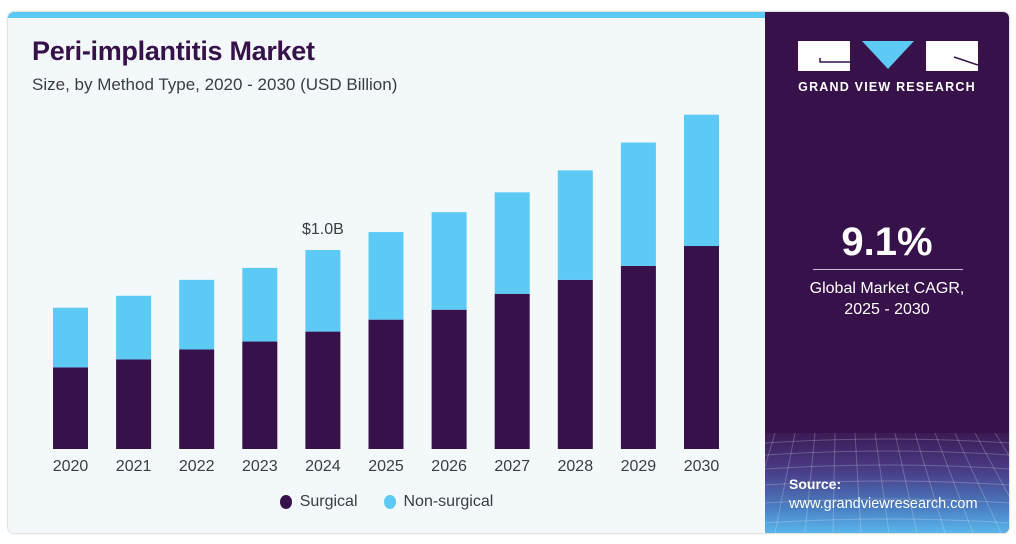  What do you see at coordinates (173, 51) in the screenshot?
I see `chart-title: Peri-implantitis Market` at bounding box center [173, 51].